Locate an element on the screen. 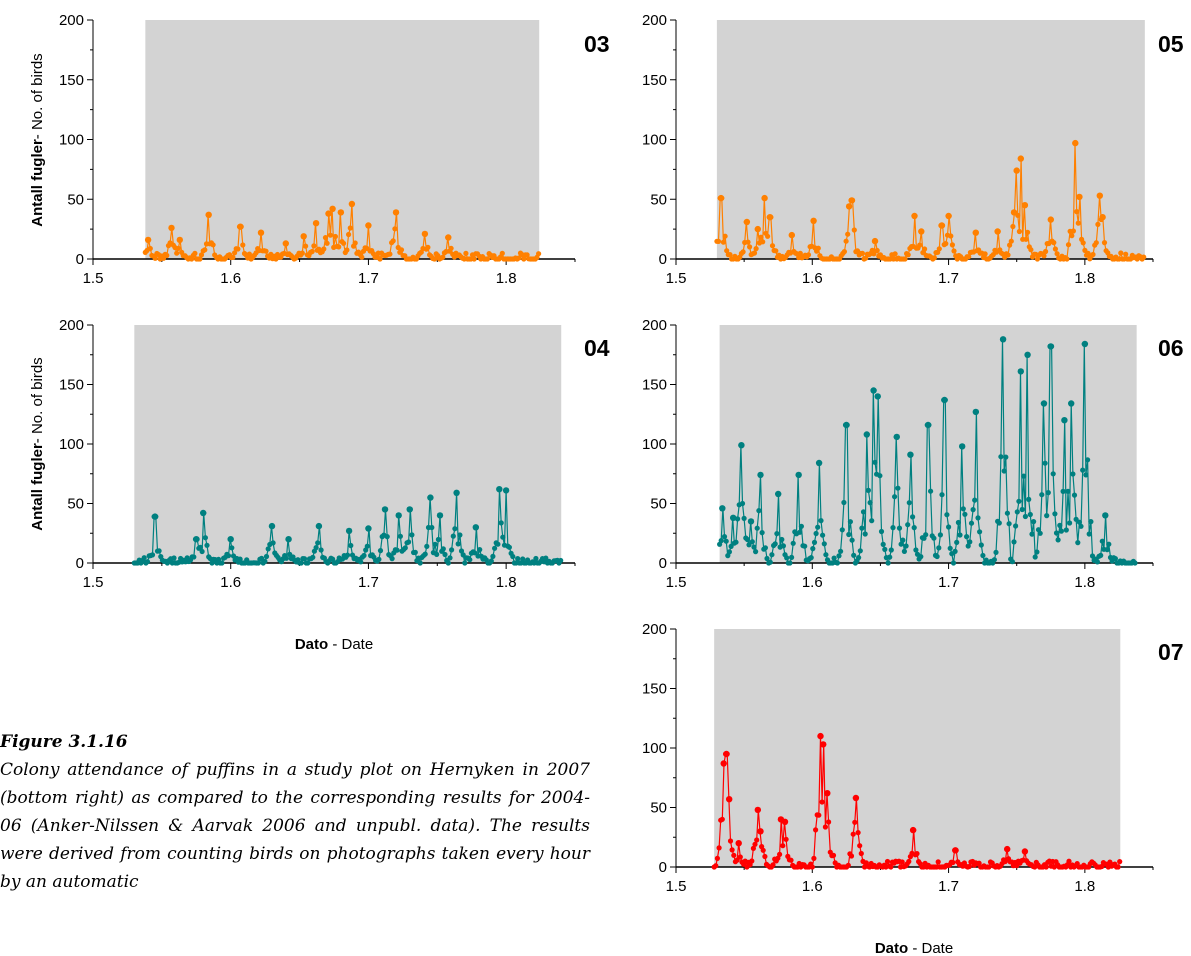 Image resolution: width=1191 pixels, height=956 pixels. x-tick-label: 1.5 is located at coordinates (93, 582).